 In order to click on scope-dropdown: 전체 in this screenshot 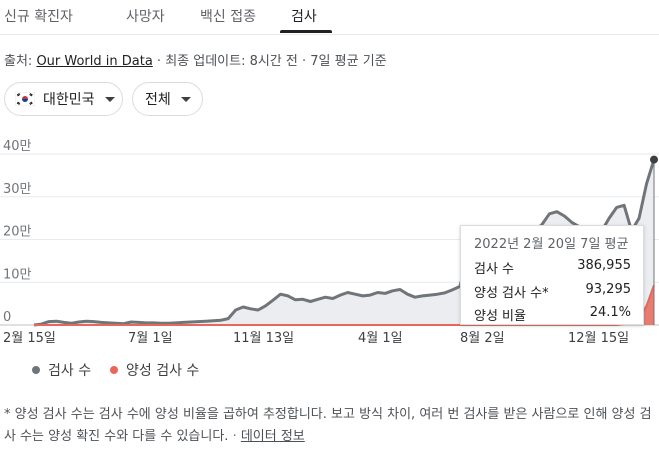, I will do `click(167, 99)`.